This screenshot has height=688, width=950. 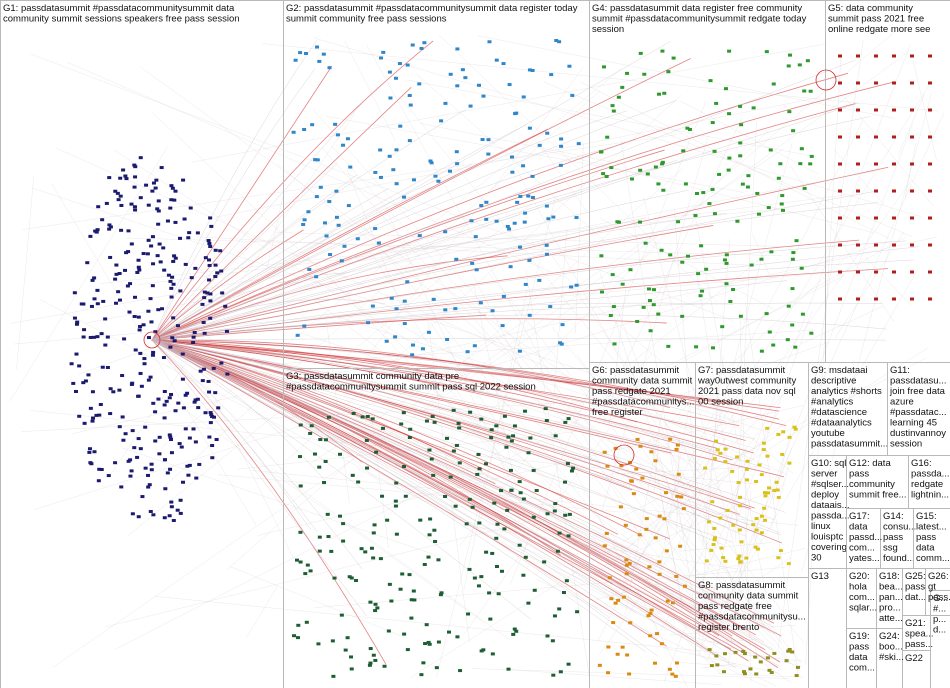 What do you see at coordinates (828, 463) in the screenshot?
I see `group-label-line: G10: sql` at bounding box center [828, 463].